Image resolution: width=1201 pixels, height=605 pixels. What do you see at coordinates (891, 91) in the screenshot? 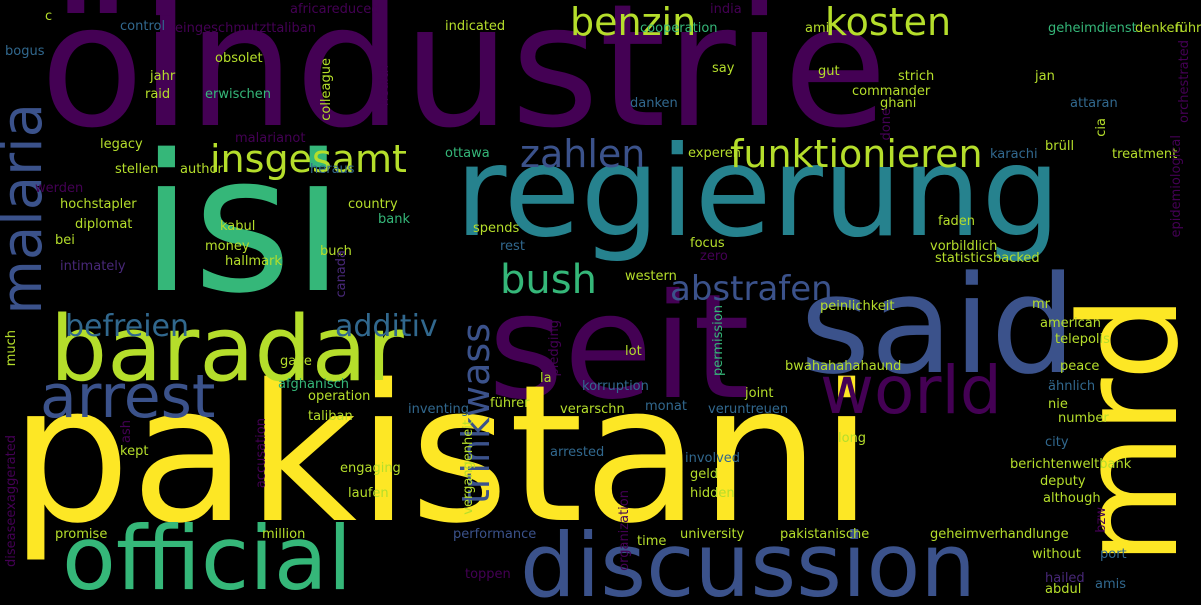
I see `word: commander` at bounding box center [891, 91].